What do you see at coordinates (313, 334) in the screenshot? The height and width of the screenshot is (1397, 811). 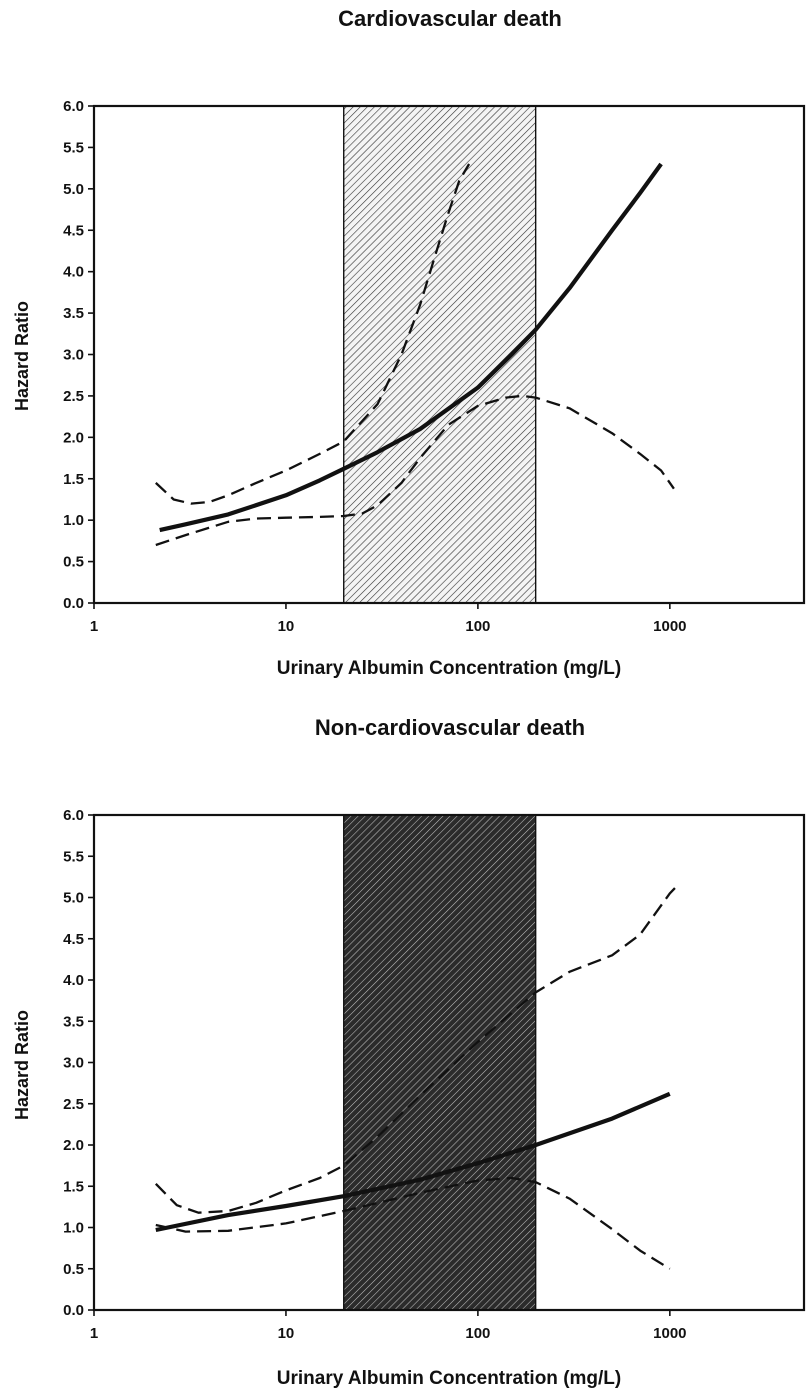 I see `upper-ci-line` at bounding box center [313, 334].